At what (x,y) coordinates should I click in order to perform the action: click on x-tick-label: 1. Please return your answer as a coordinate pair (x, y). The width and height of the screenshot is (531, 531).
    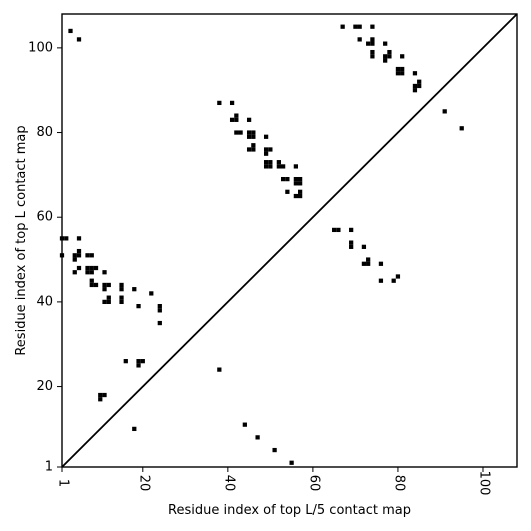
    Looking at the image, I should click on (63, 483).